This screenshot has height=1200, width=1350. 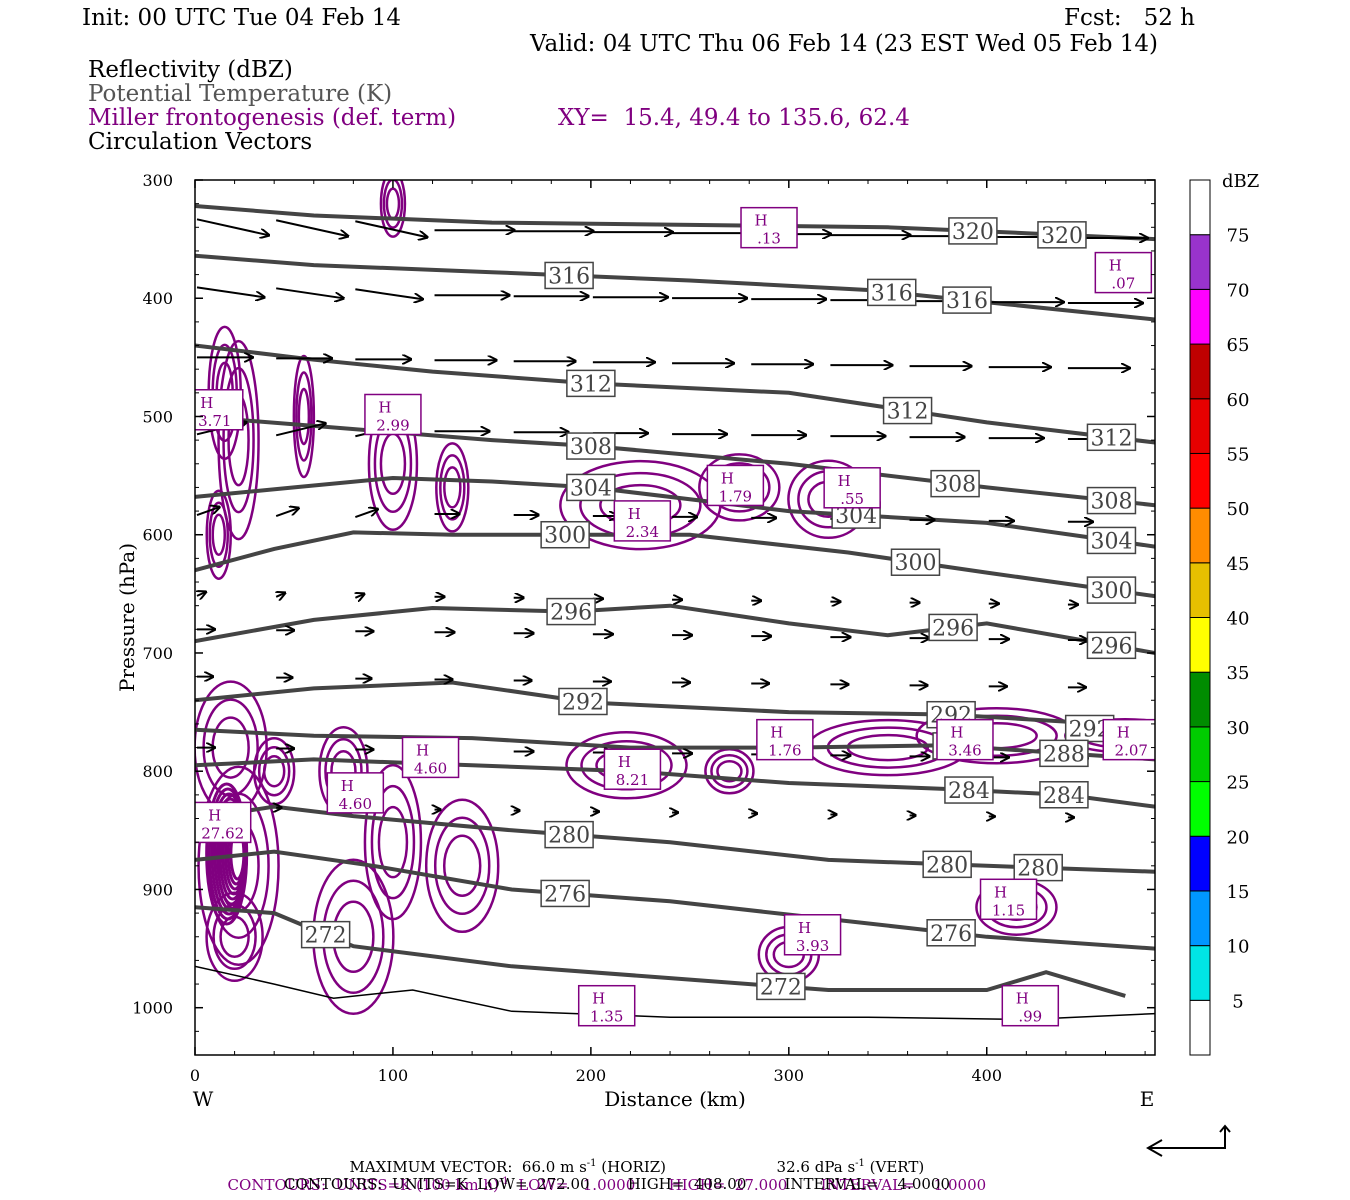 What do you see at coordinates (1111, 541) in the screenshot?
I see `isentrope-label: 304` at bounding box center [1111, 541].